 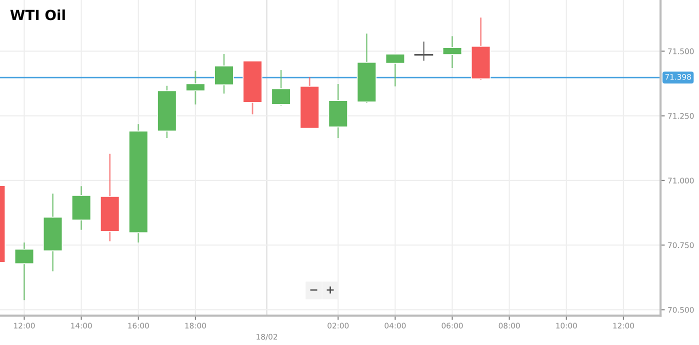 What do you see at coordinates (37, 14) in the screenshot?
I see `text: WTI Oil` at bounding box center [37, 14].